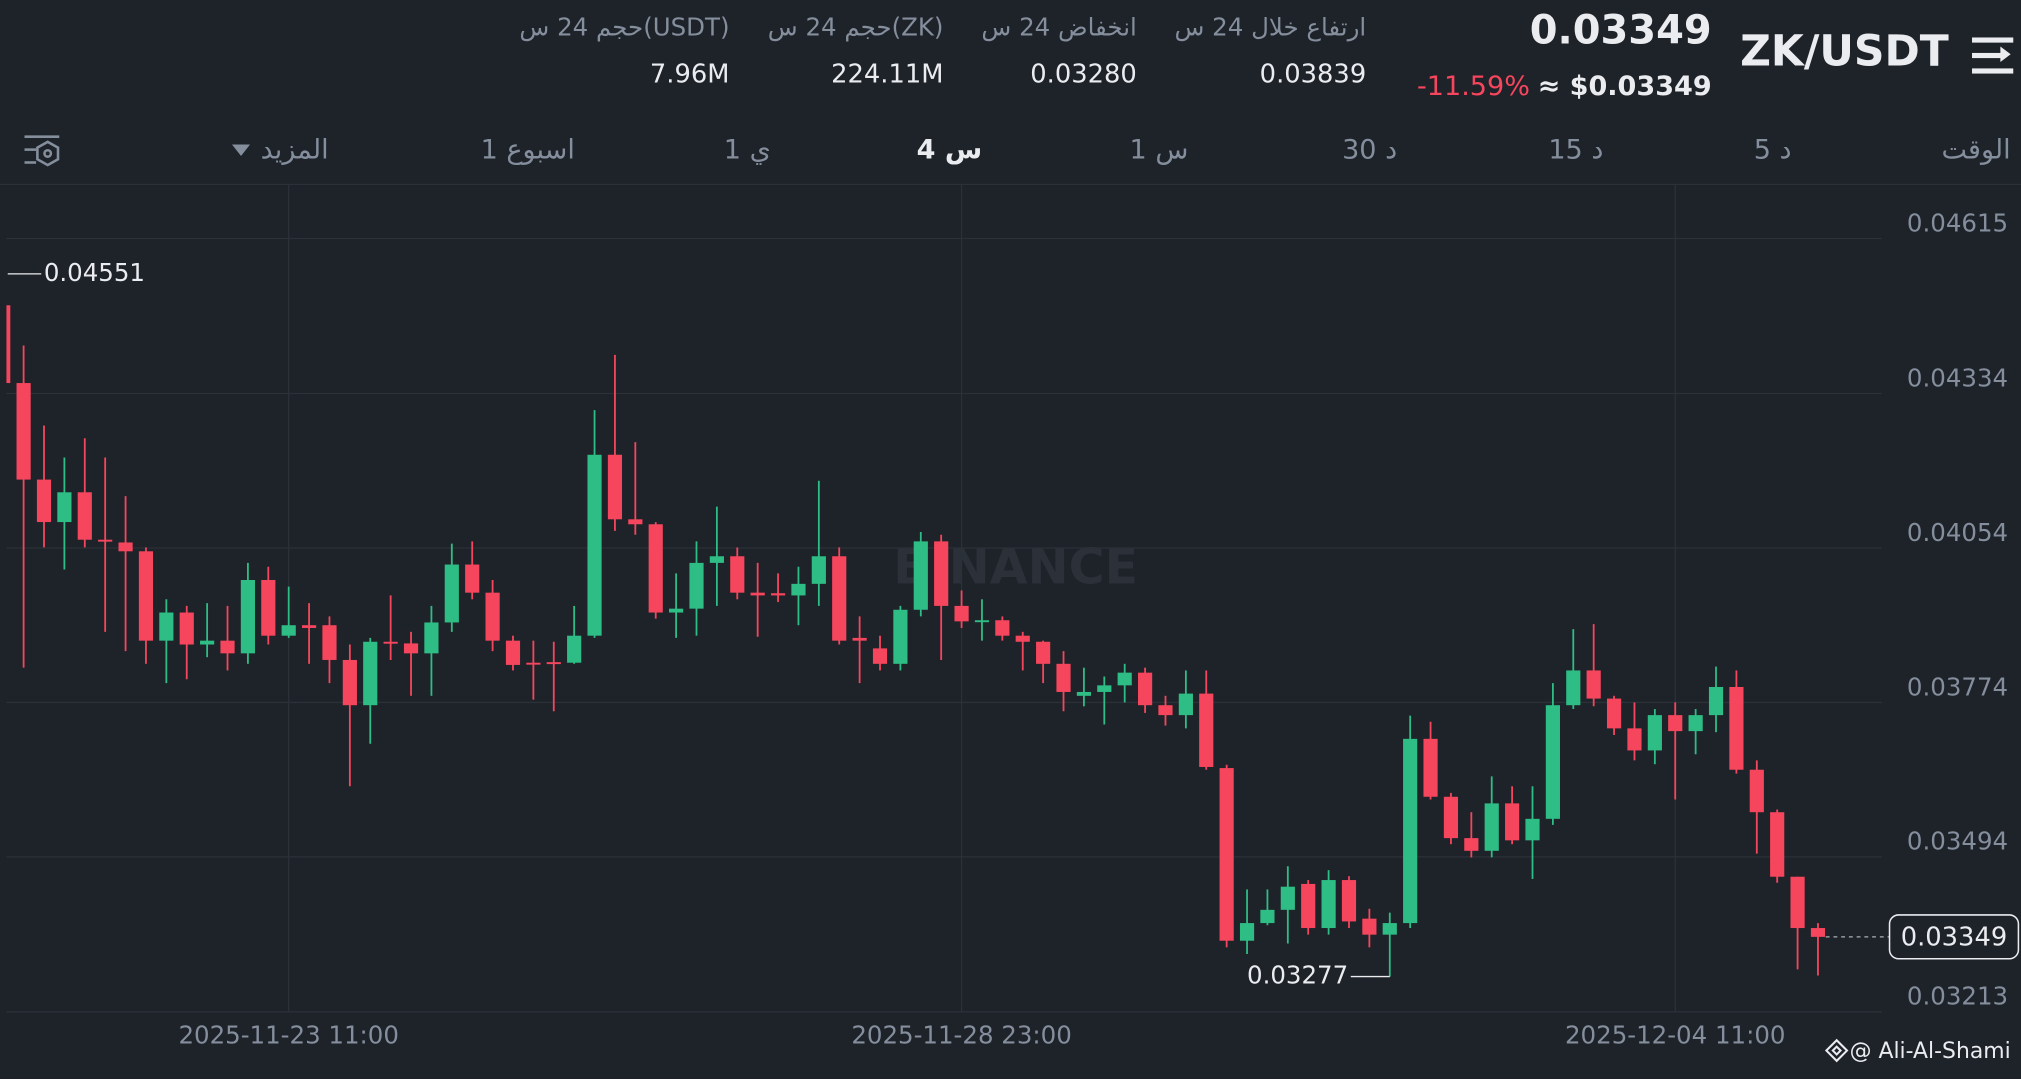  What do you see at coordinates (1621, 30) in the screenshot?
I see `price: 0.03349` at bounding box center [1621, 30].